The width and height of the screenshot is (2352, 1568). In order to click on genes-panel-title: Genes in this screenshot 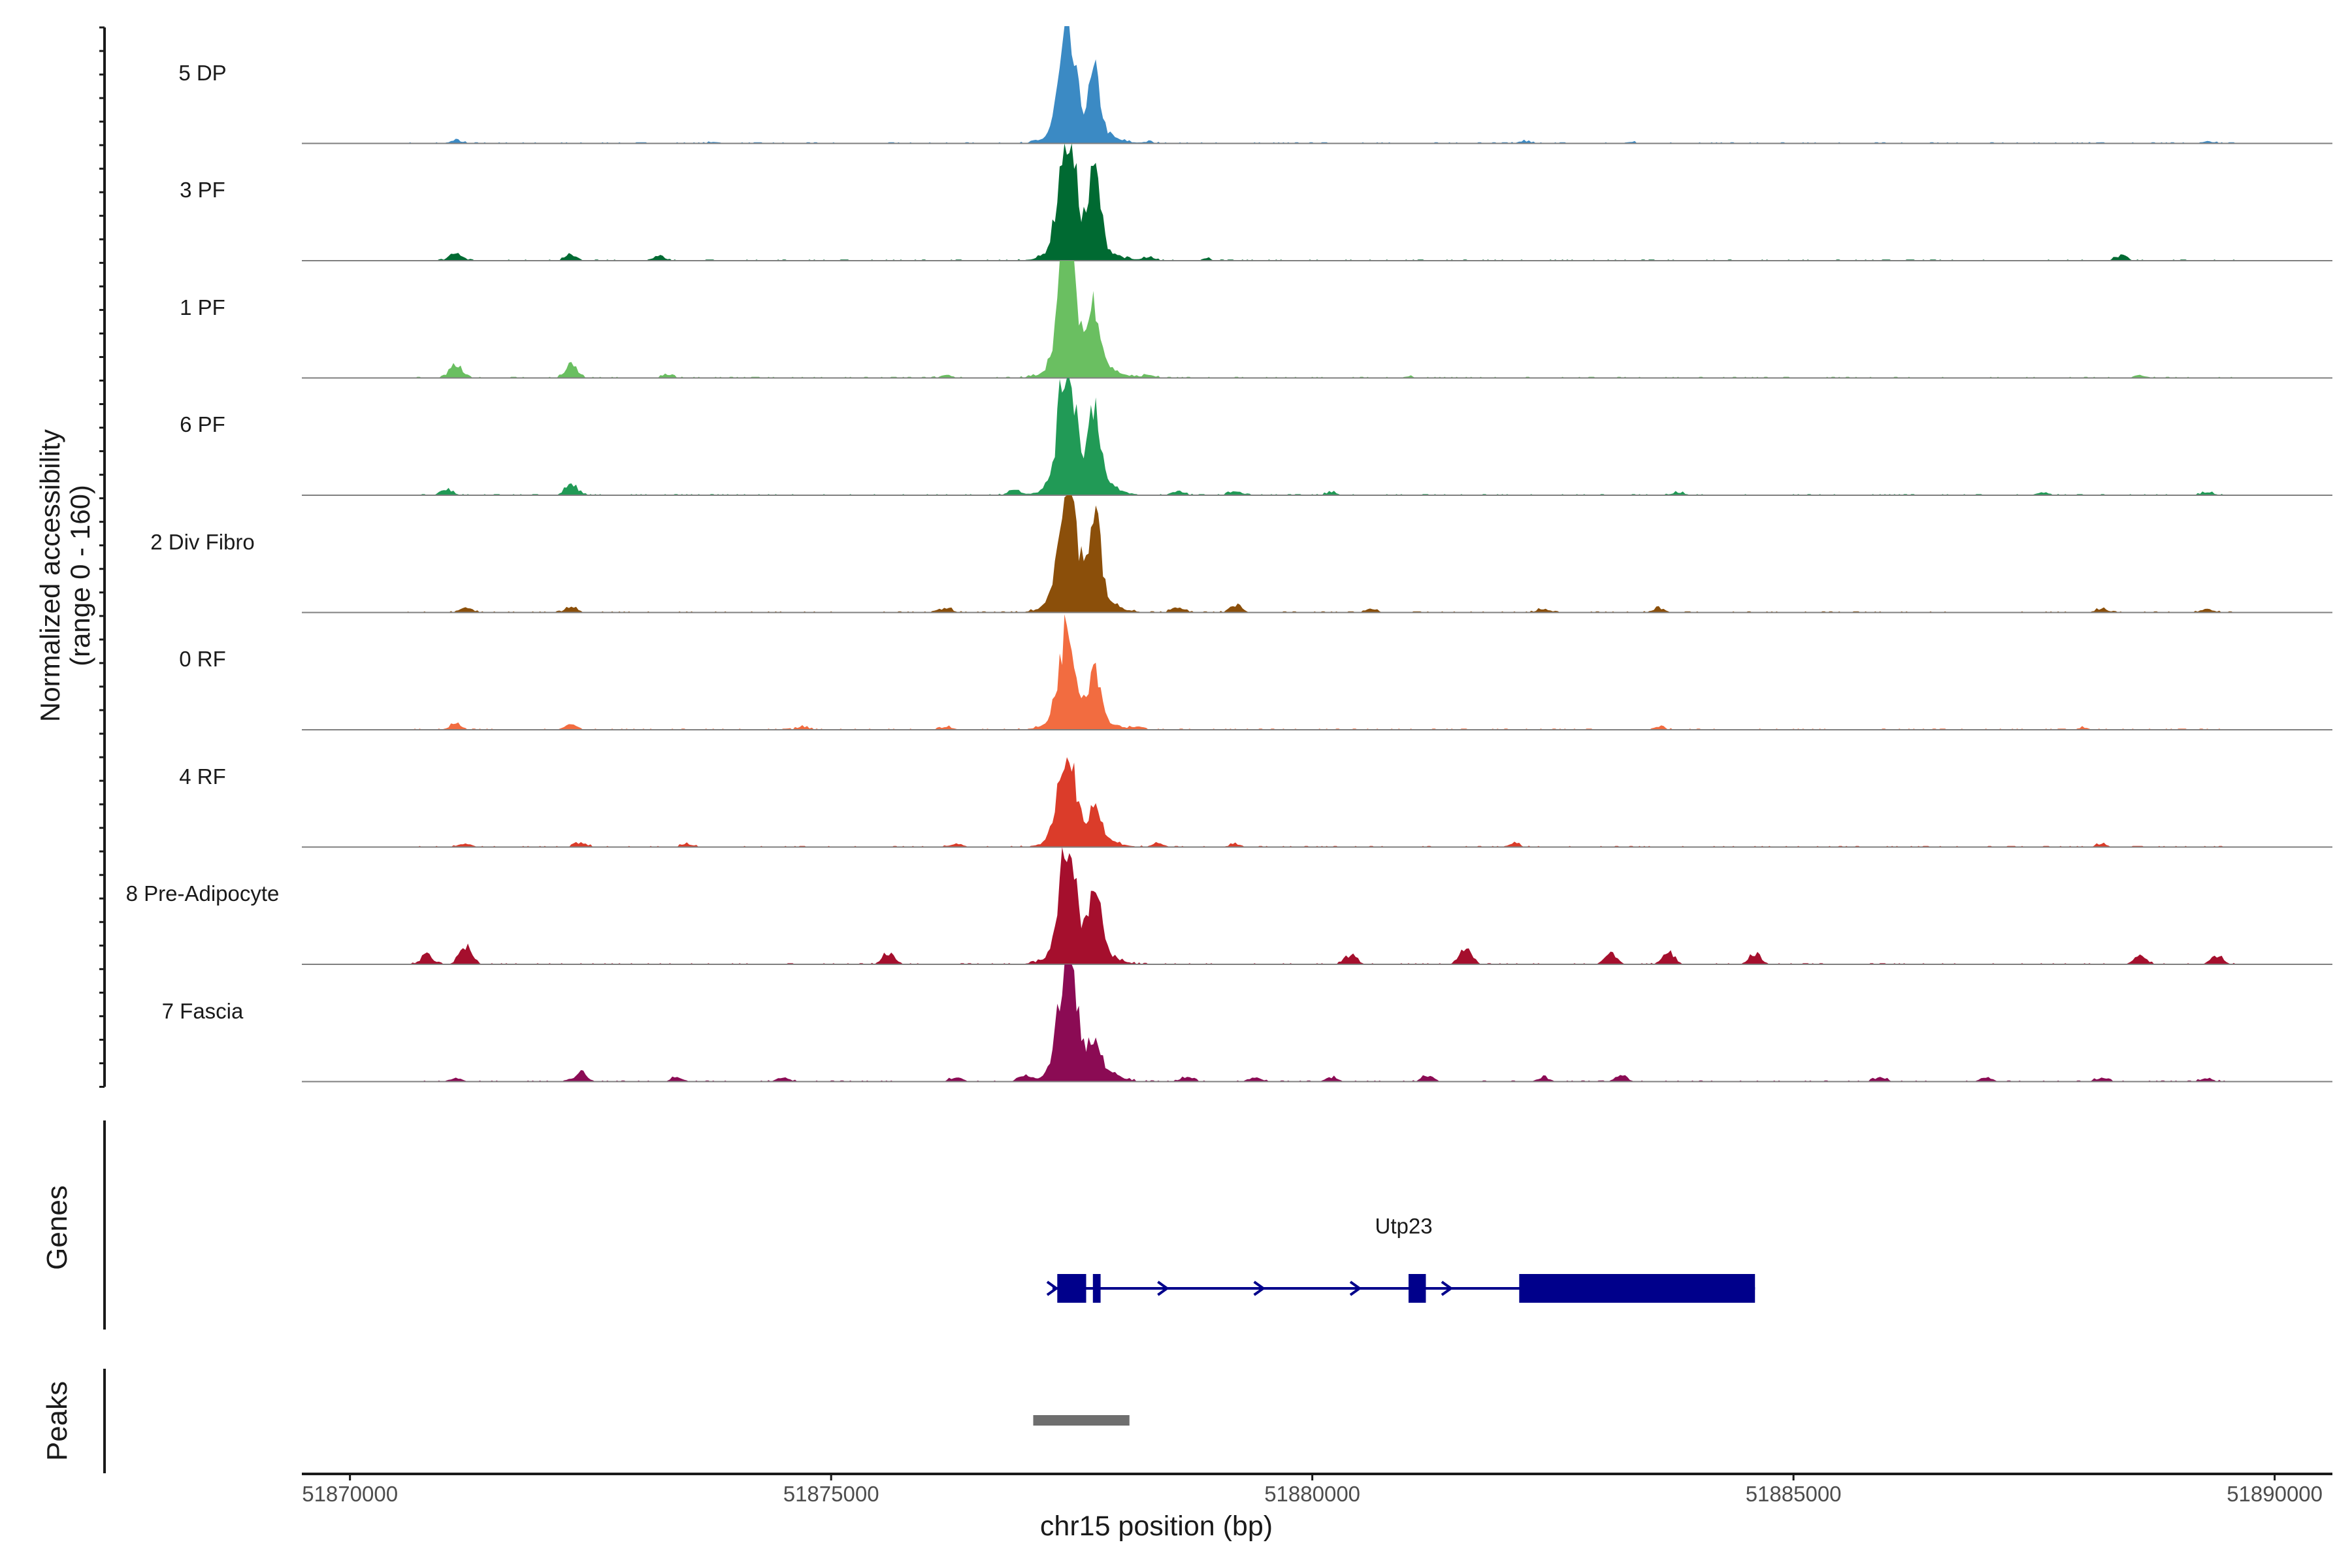, I will do `click(57, 1227)`.